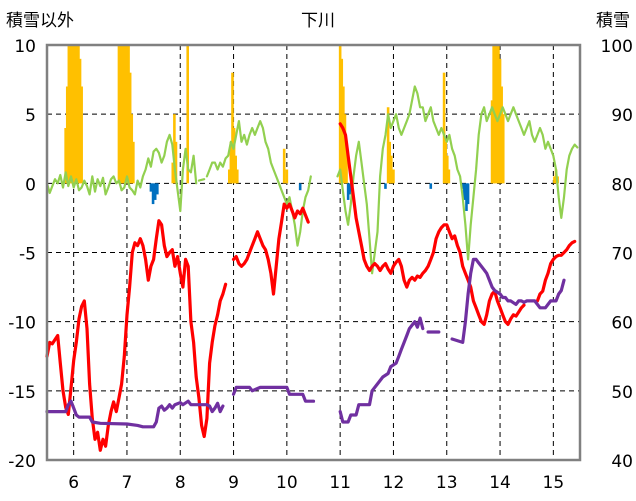 Image resolution: width=636 pixels, height=501 pixels. What do you see at coordinates (73, 483) in the screenshot?
I see `x-tick-label: 6` at bounding box center [73, 483].